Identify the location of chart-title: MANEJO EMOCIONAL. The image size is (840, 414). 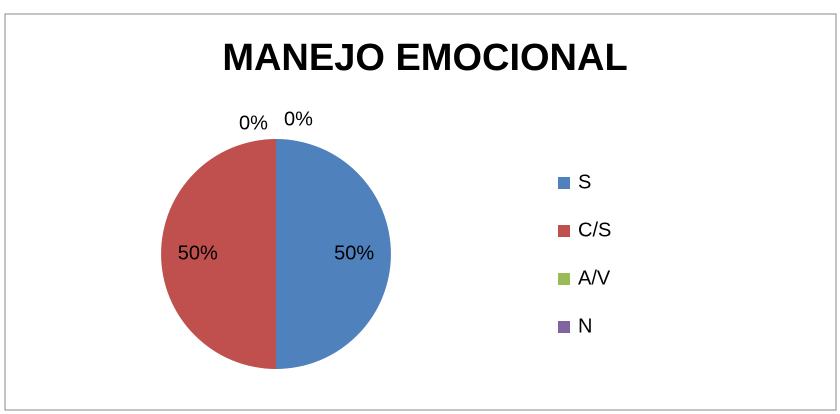
(424, 58).